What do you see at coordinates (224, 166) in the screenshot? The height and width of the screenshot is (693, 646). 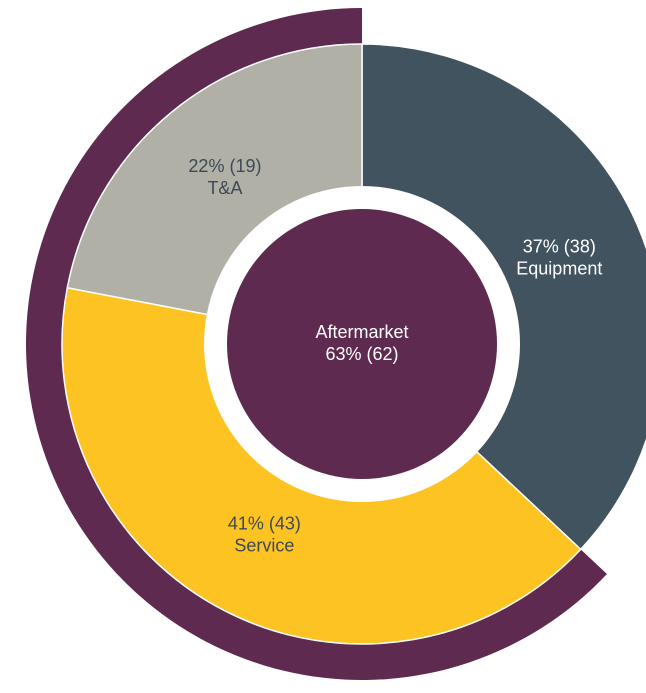 I see `slice-value-label: 22% (19)` at bounding box center [224, 166].